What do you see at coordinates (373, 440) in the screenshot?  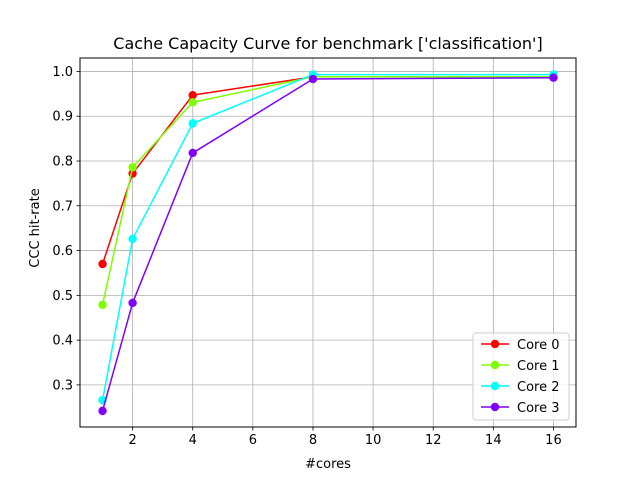 I see `x-tick-label: 10` at bounding box center [373, 440].